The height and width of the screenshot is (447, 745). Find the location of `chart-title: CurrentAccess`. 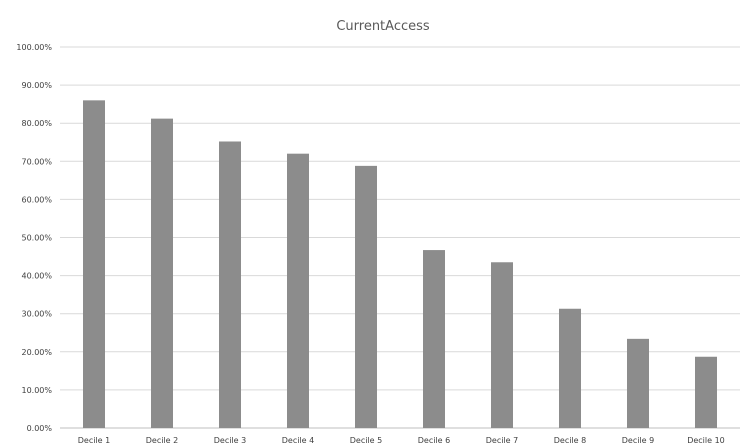

chart-title: CurrentAccess is located at coordinates (383, 26).